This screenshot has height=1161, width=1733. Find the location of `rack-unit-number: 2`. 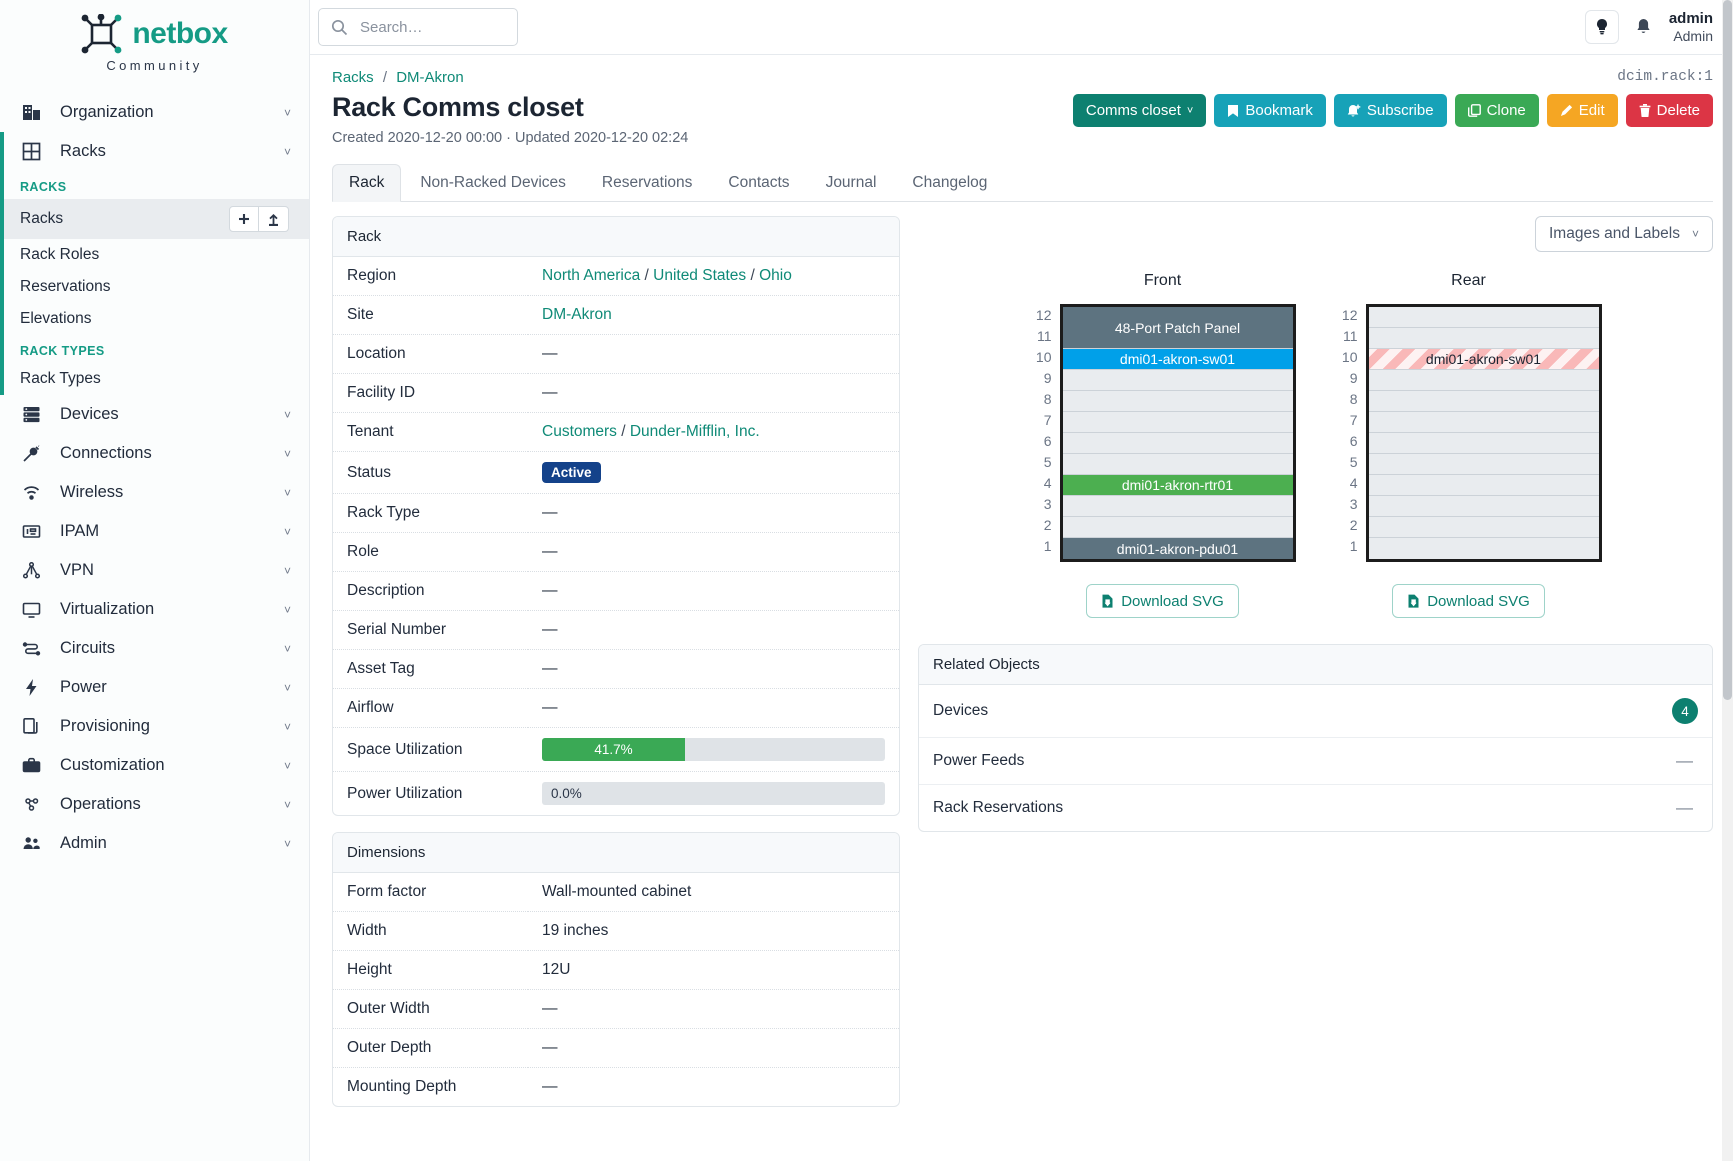

rack-unit-number: 2 is located at coordinates (1353, 524).